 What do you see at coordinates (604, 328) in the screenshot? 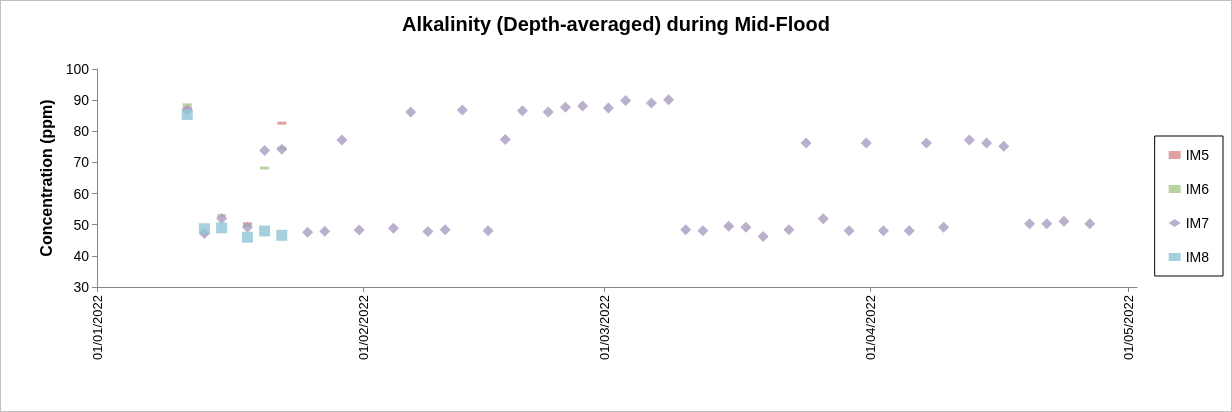
I see `x-tick-label: 01/03/2022` at bounding box center [604, 328].